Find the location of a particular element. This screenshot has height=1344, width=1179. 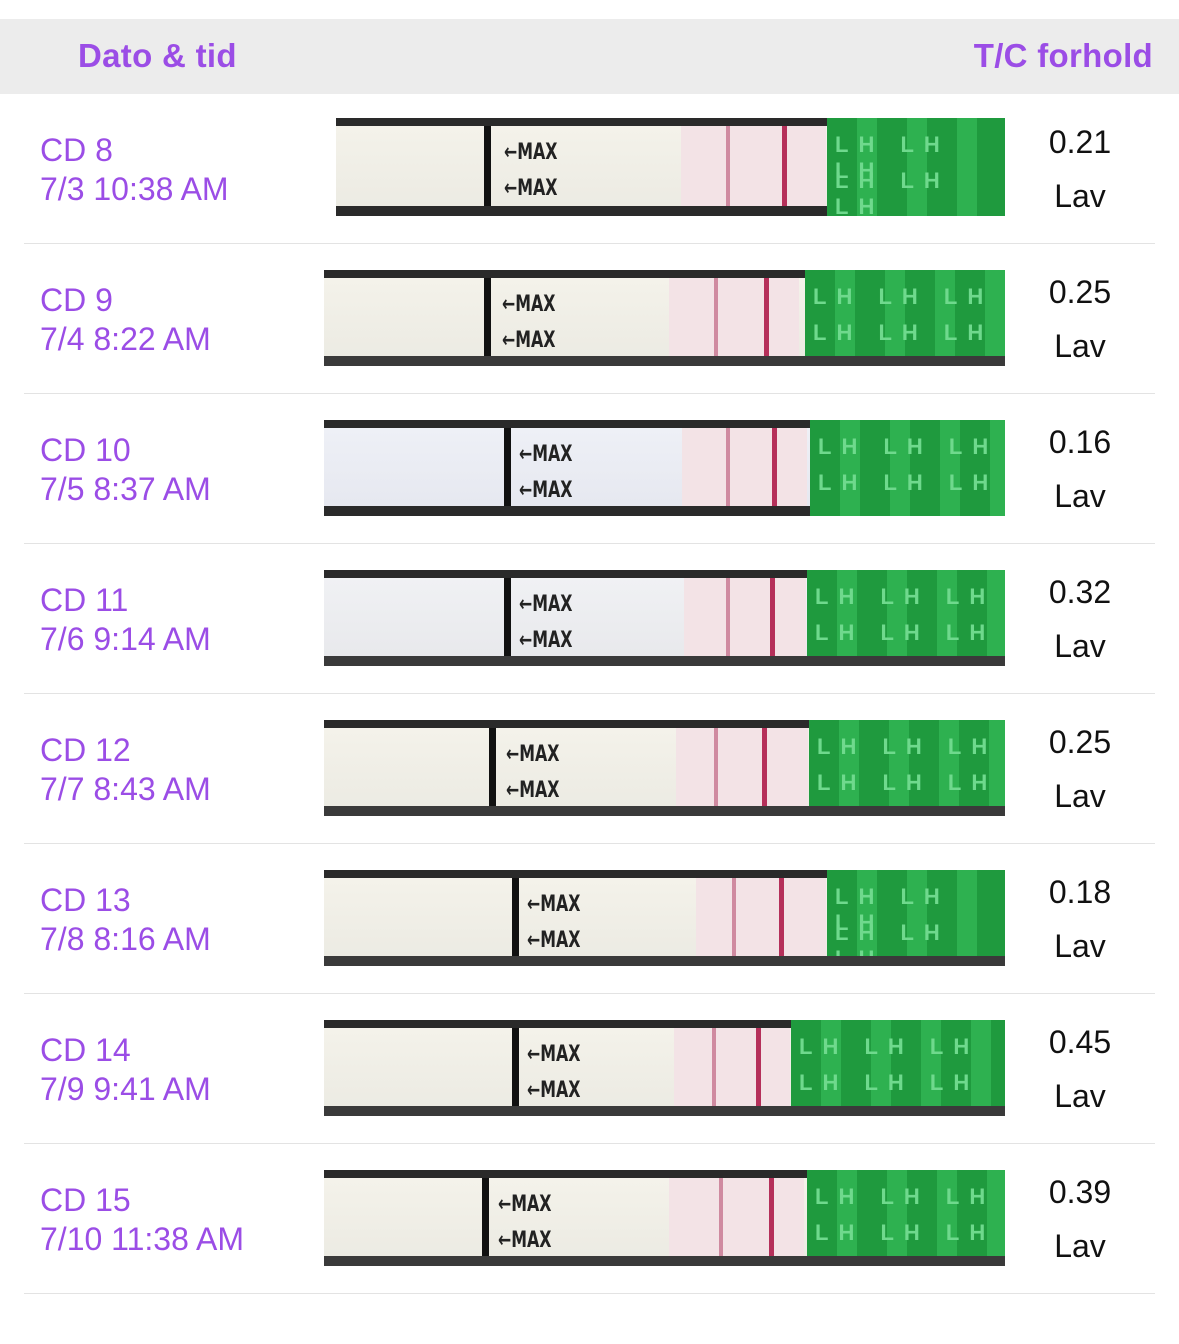

cycle-day: CD 14 is located at coordinates (85, 1050).